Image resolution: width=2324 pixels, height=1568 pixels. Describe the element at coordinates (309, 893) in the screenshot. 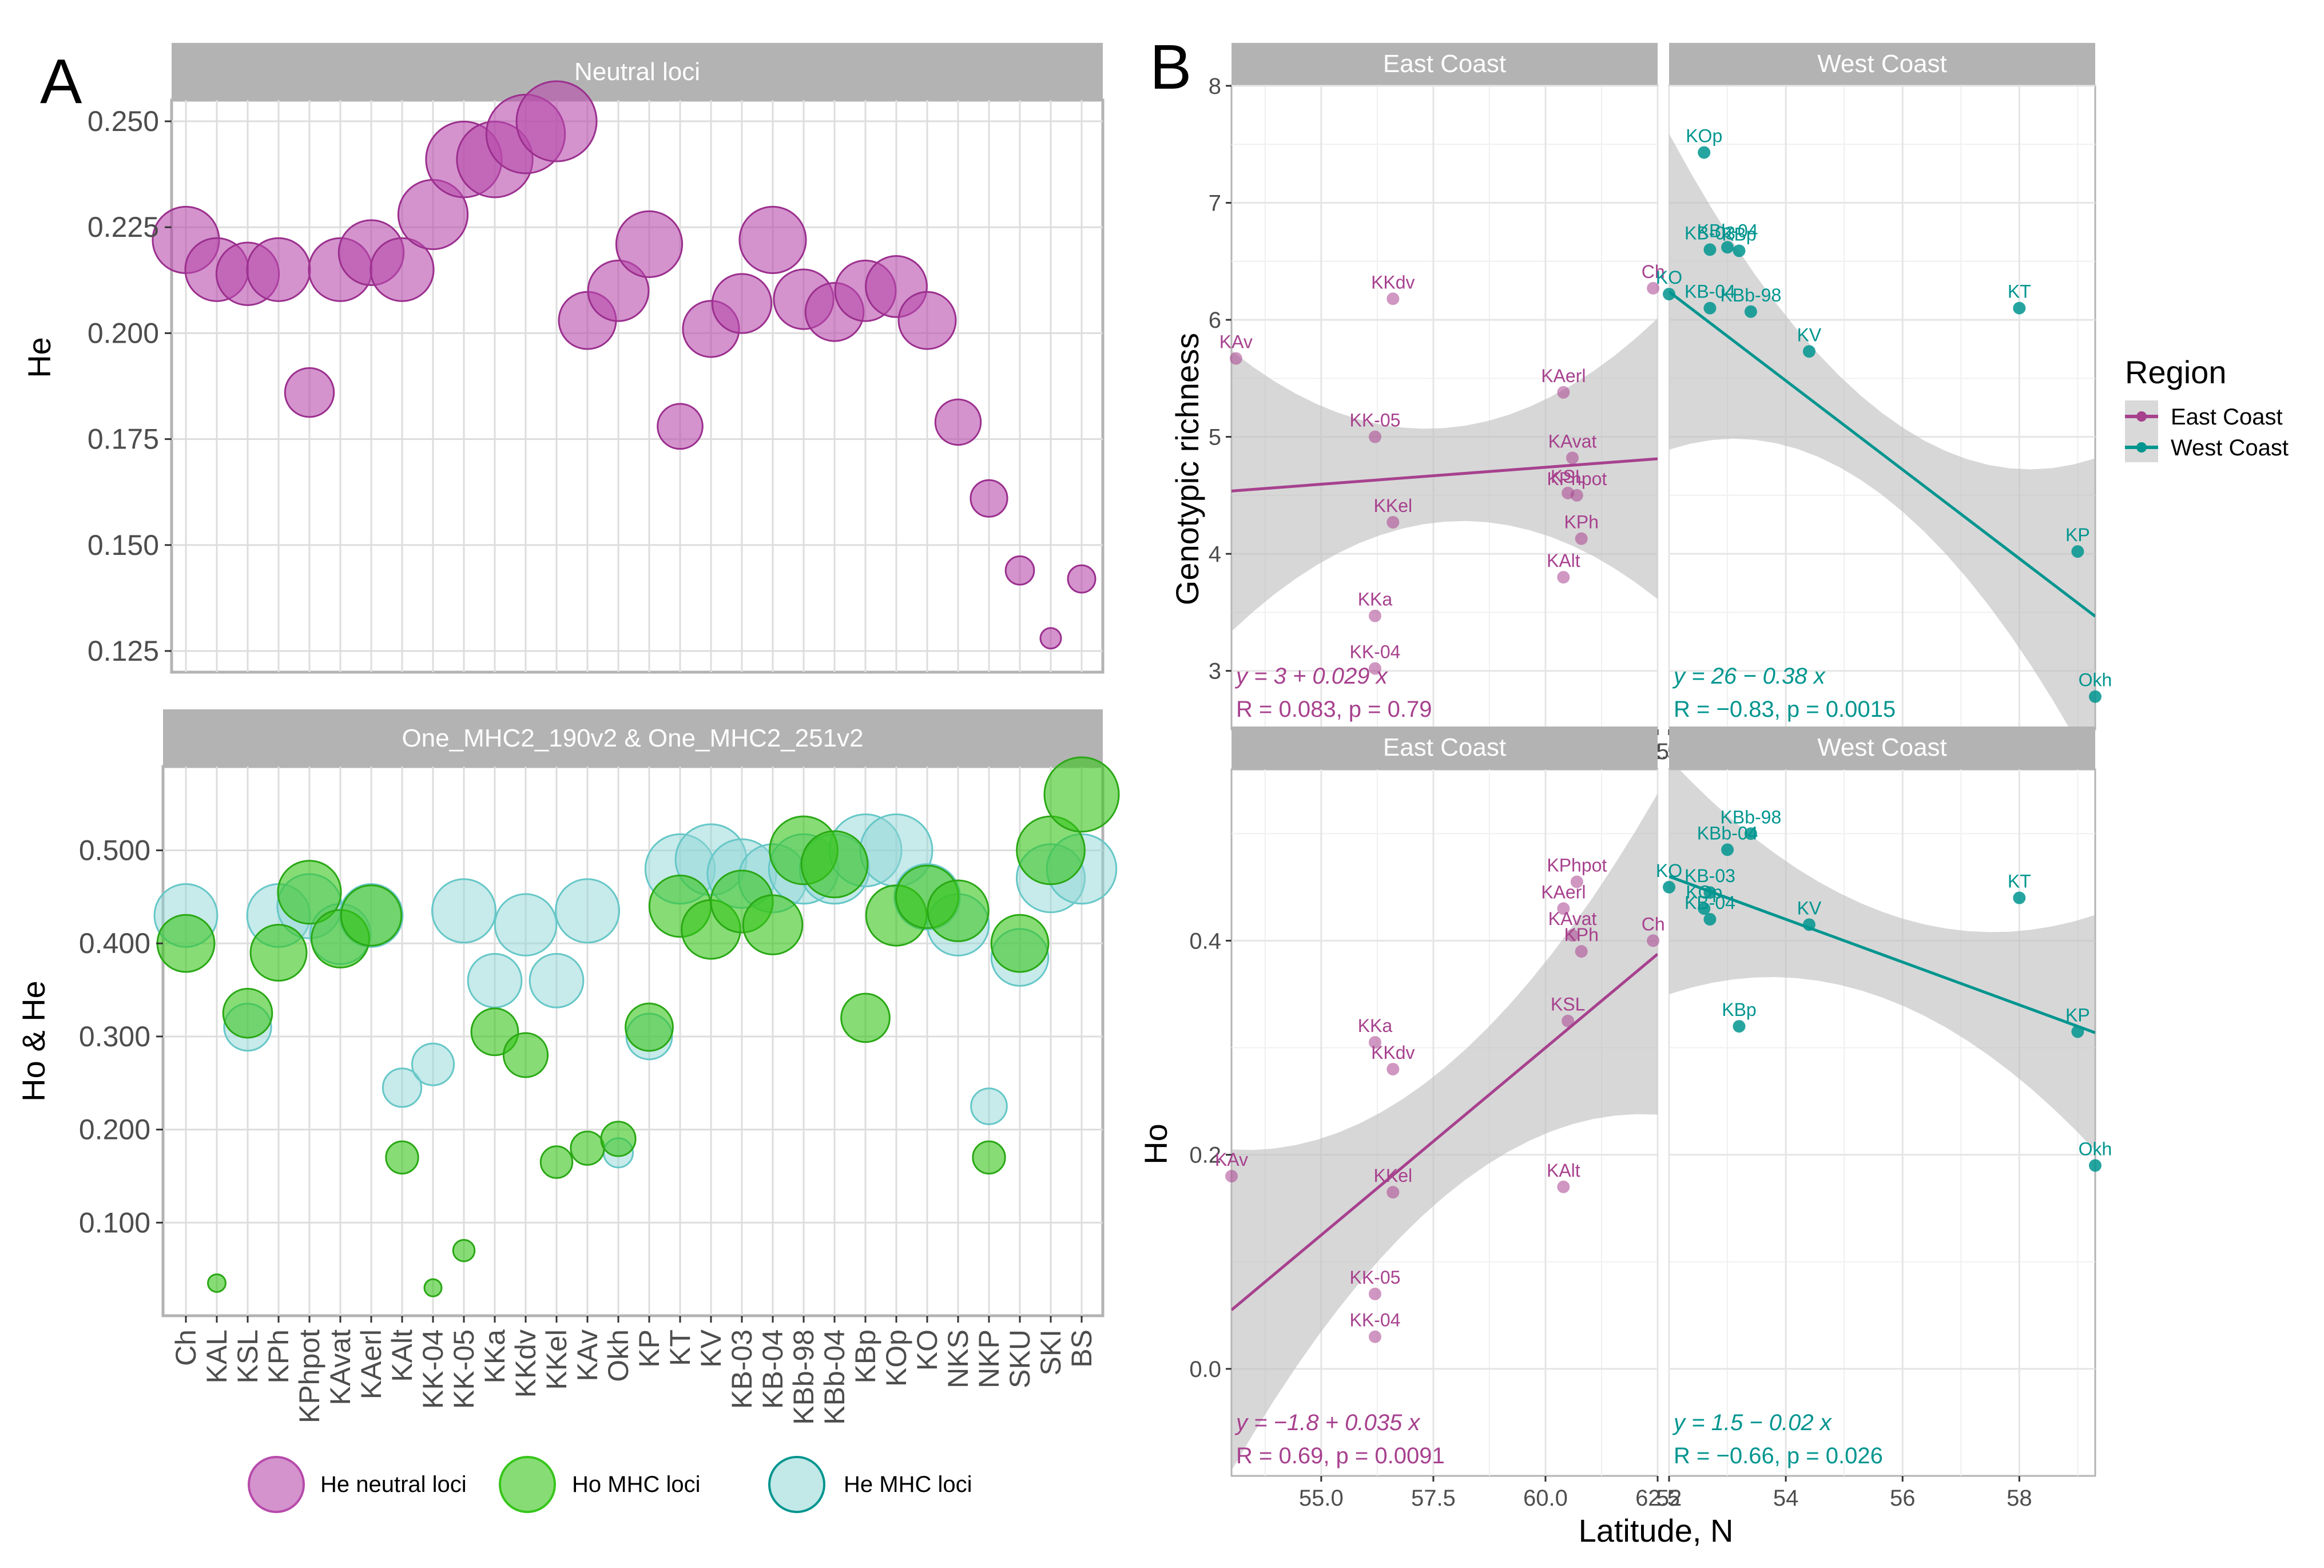

I see `point-ho-mhc-kphpot` at that location.